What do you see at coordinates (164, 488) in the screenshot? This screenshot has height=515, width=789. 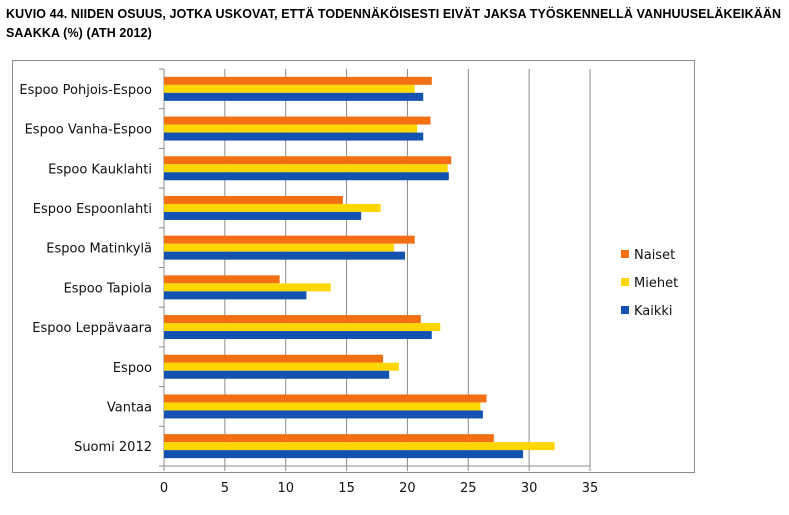 I see `x-tick-label: 0` at bounding box center [164, 488].